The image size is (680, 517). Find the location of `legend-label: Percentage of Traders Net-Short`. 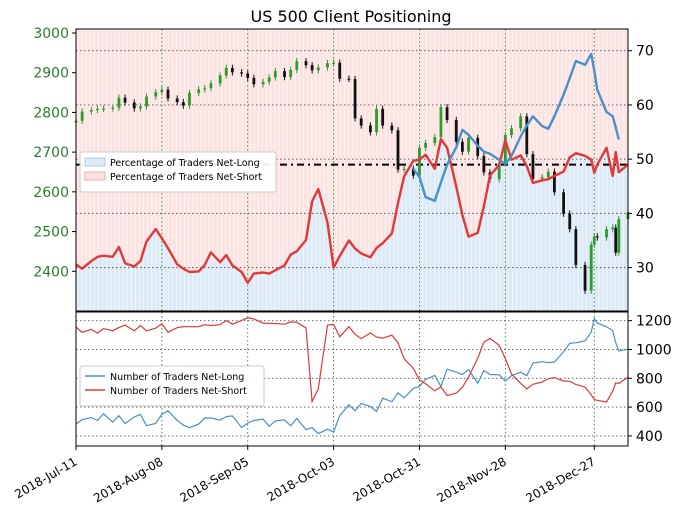

legend-label: Percentage of Traders Net-Short is located at coordinates (186, 177).